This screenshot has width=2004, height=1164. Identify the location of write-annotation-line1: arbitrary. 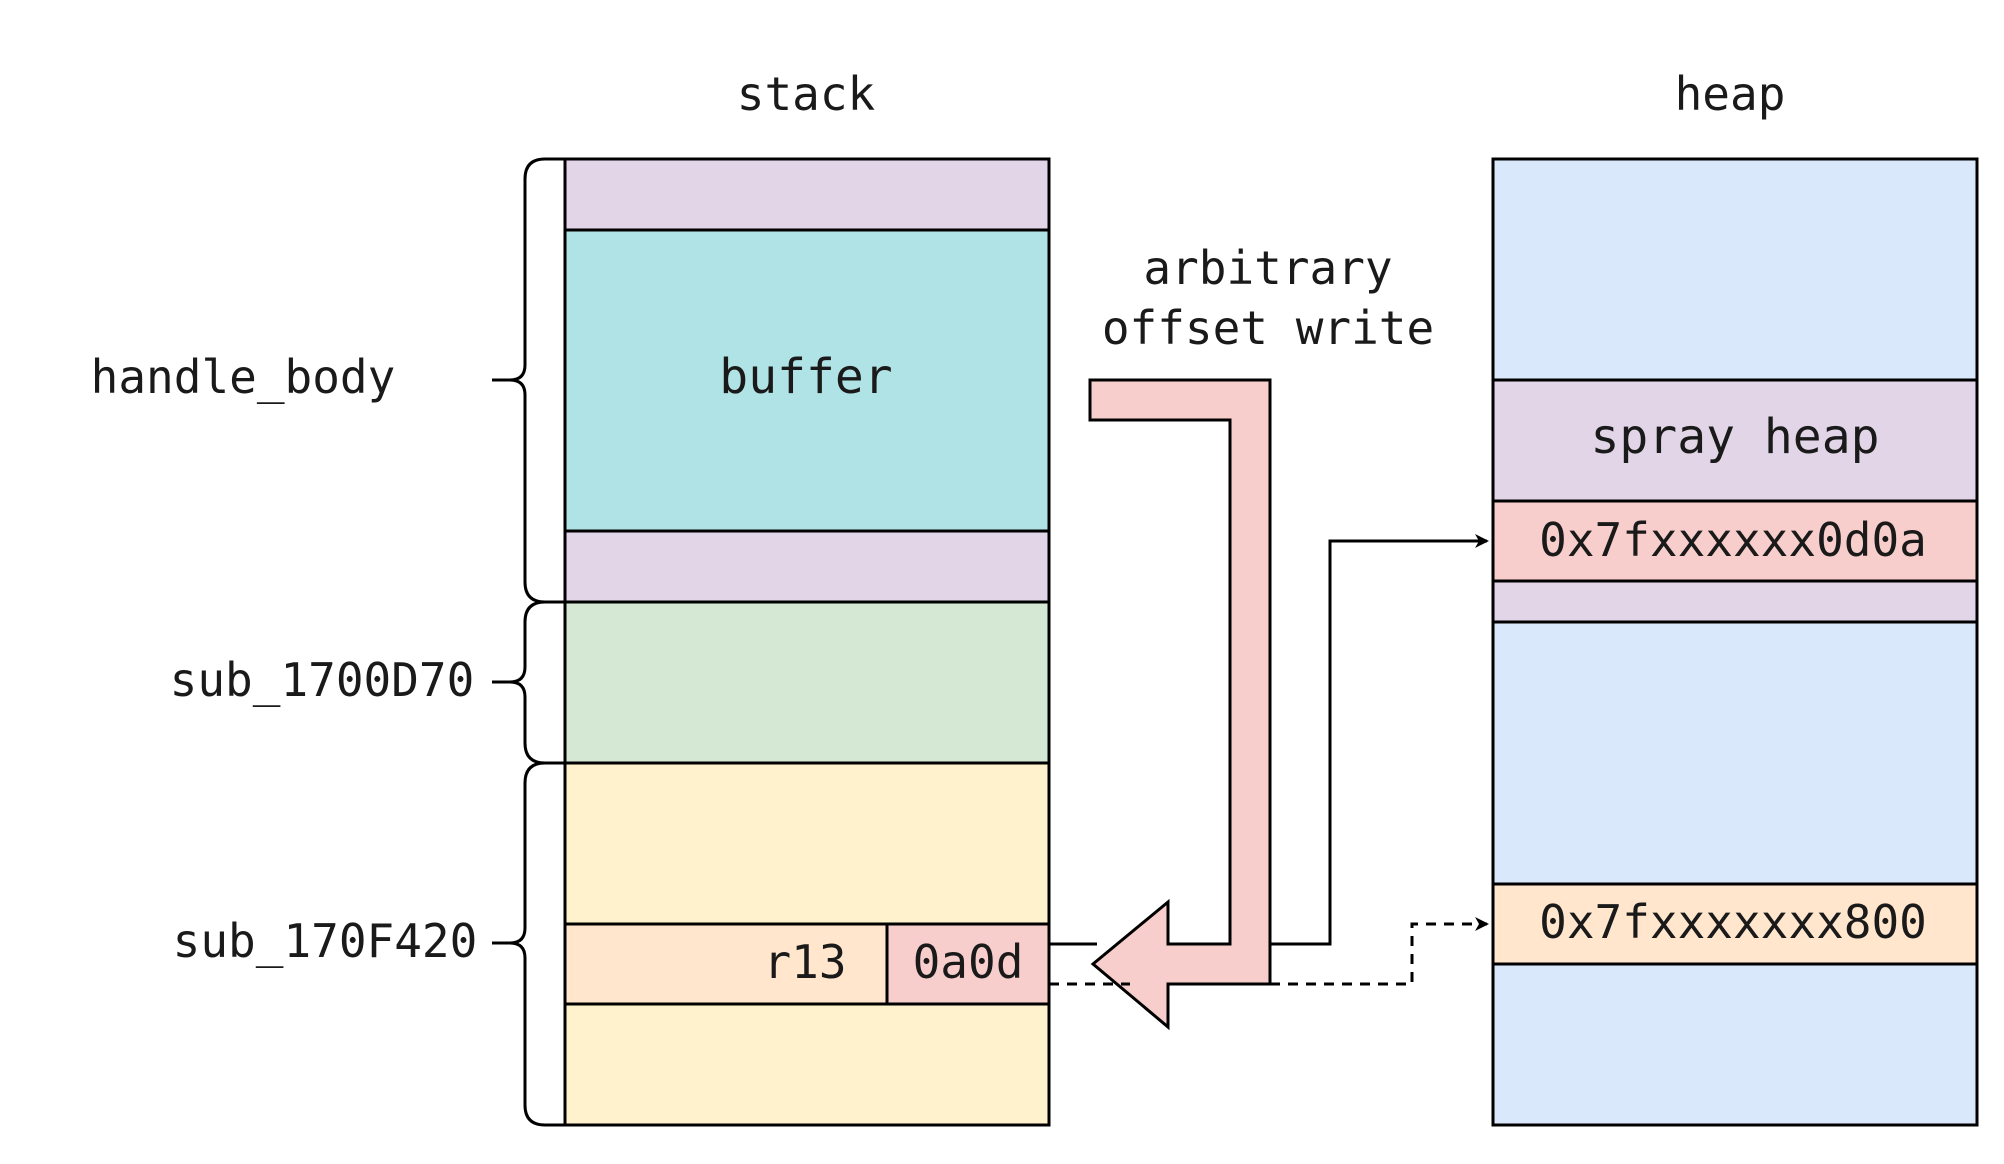
(1267, 268).